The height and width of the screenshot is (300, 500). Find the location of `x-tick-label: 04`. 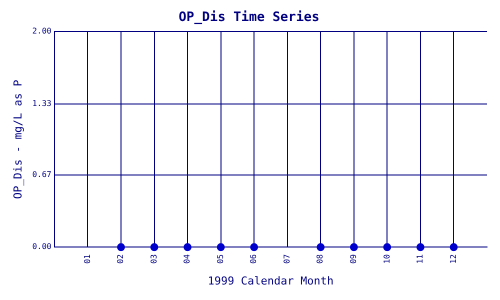

x-tick-label: 04 is located at coordinates (187, 259).